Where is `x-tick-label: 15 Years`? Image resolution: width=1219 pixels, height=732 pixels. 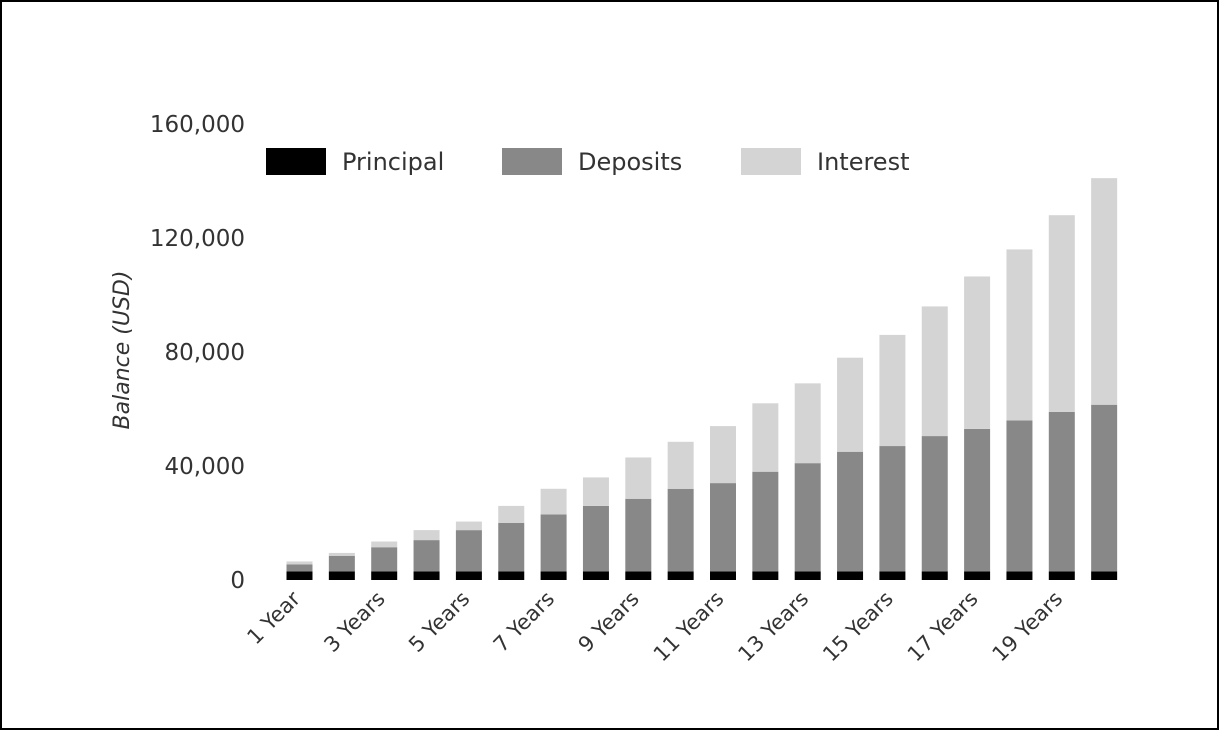 x-tick-label: 15 Years is located at coordinates (858, 627).